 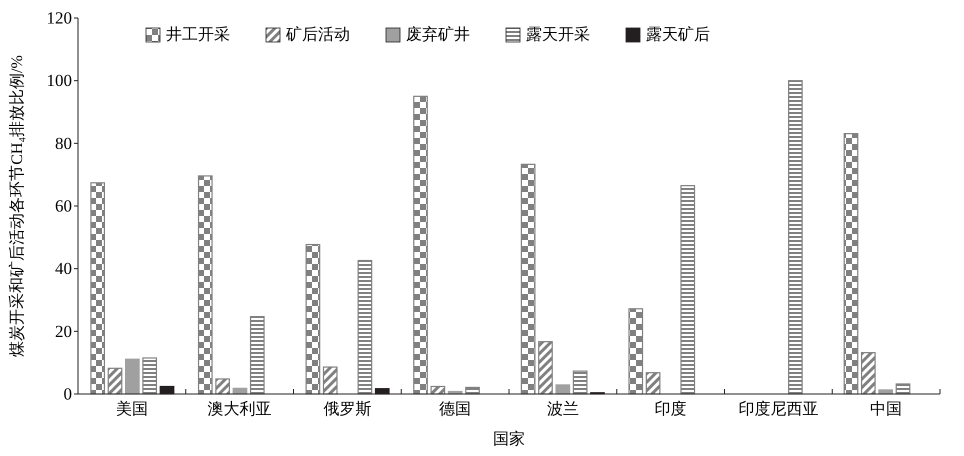 What do you see at coordinates (63, 143) in the screenshot?
I see `y-tick-label: 80` at bounding box center [63, 143].